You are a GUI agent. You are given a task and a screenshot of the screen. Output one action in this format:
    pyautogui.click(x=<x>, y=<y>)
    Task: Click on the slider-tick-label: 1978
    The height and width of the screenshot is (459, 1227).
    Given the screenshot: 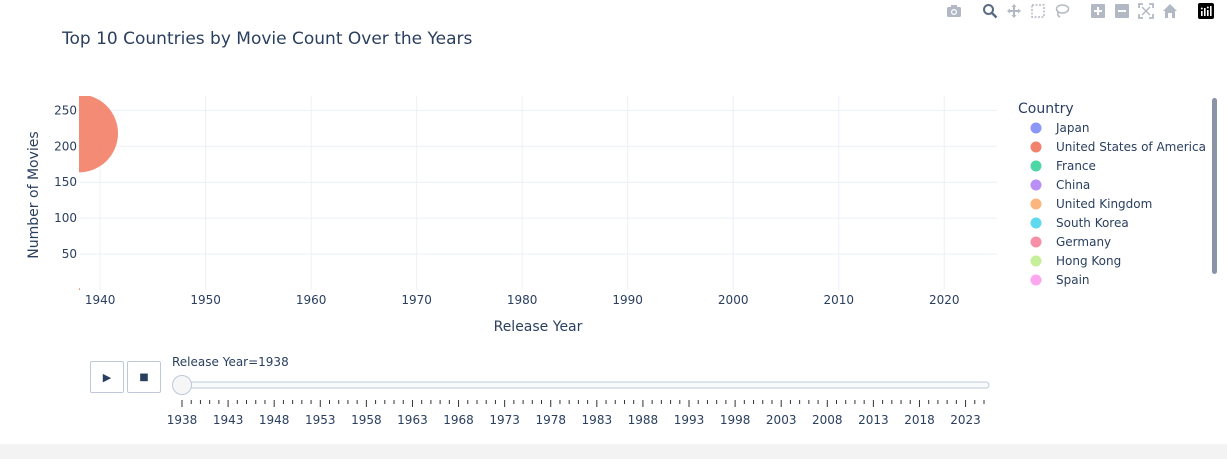 What is the action you would take?
    pyautogui.click(x=550, y=420)
    